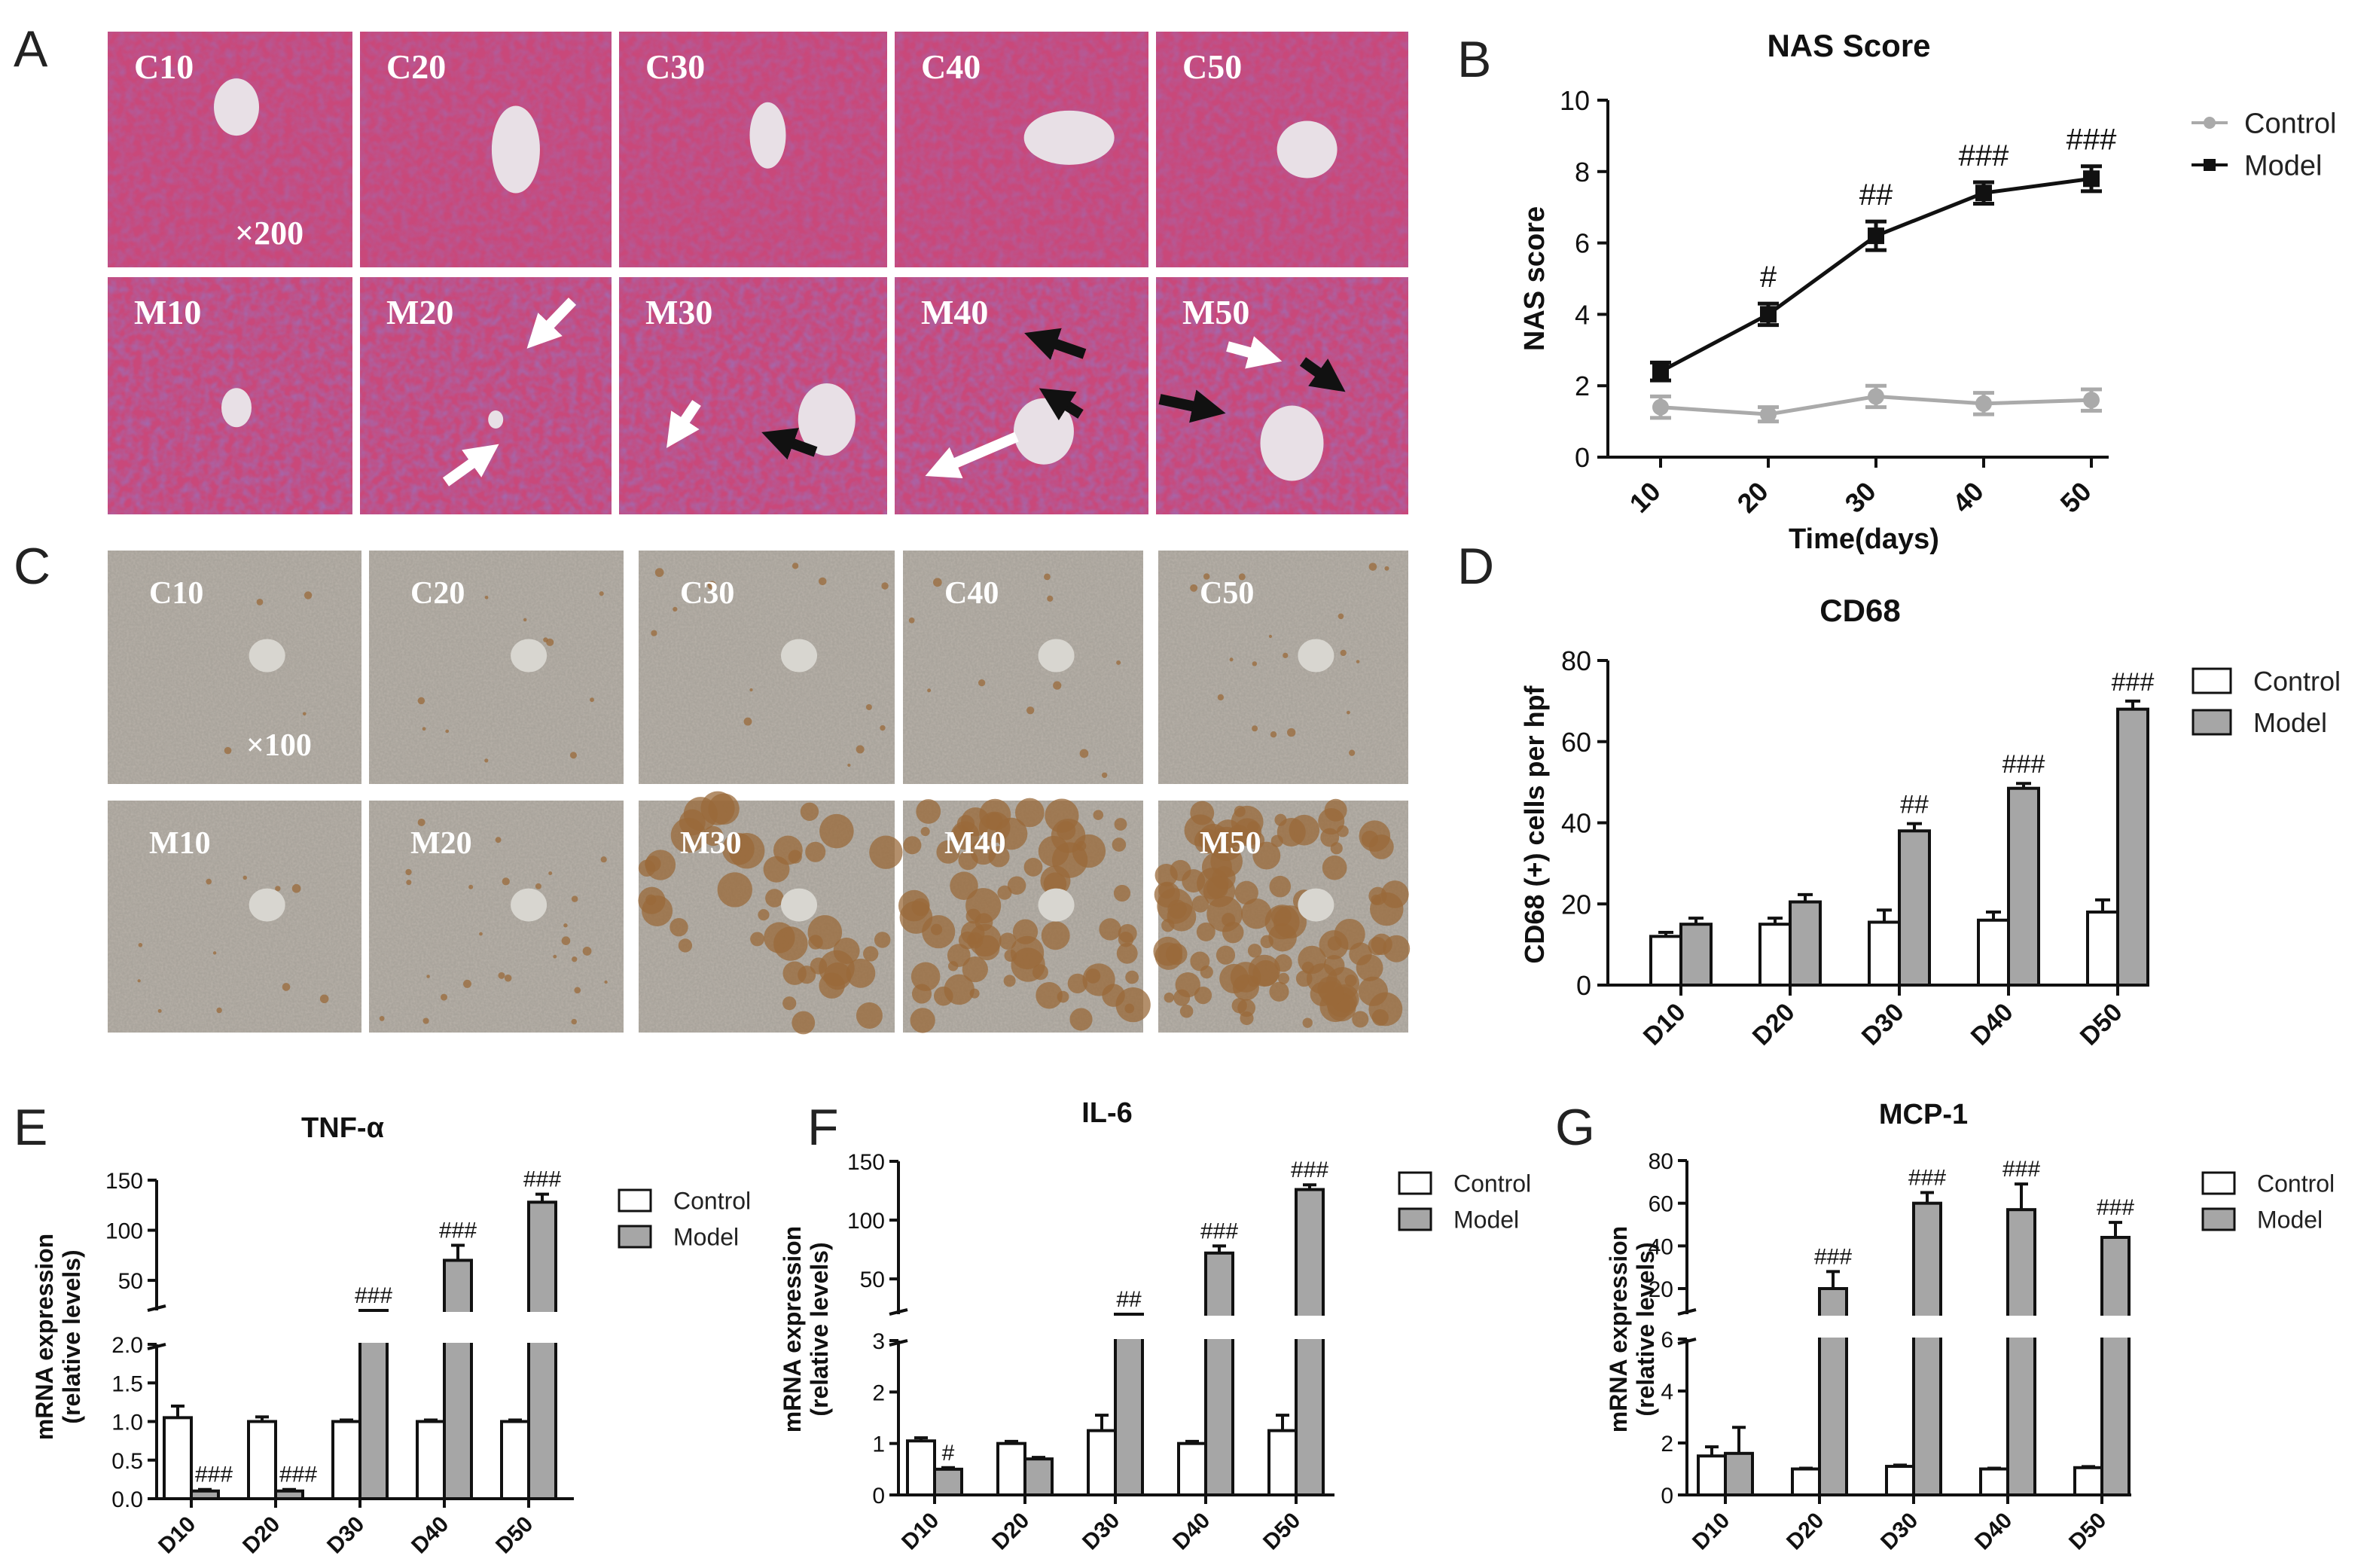 This screenshot has height=1568, width=2370. I want to click on significance-label: #, so click(1768, 278).